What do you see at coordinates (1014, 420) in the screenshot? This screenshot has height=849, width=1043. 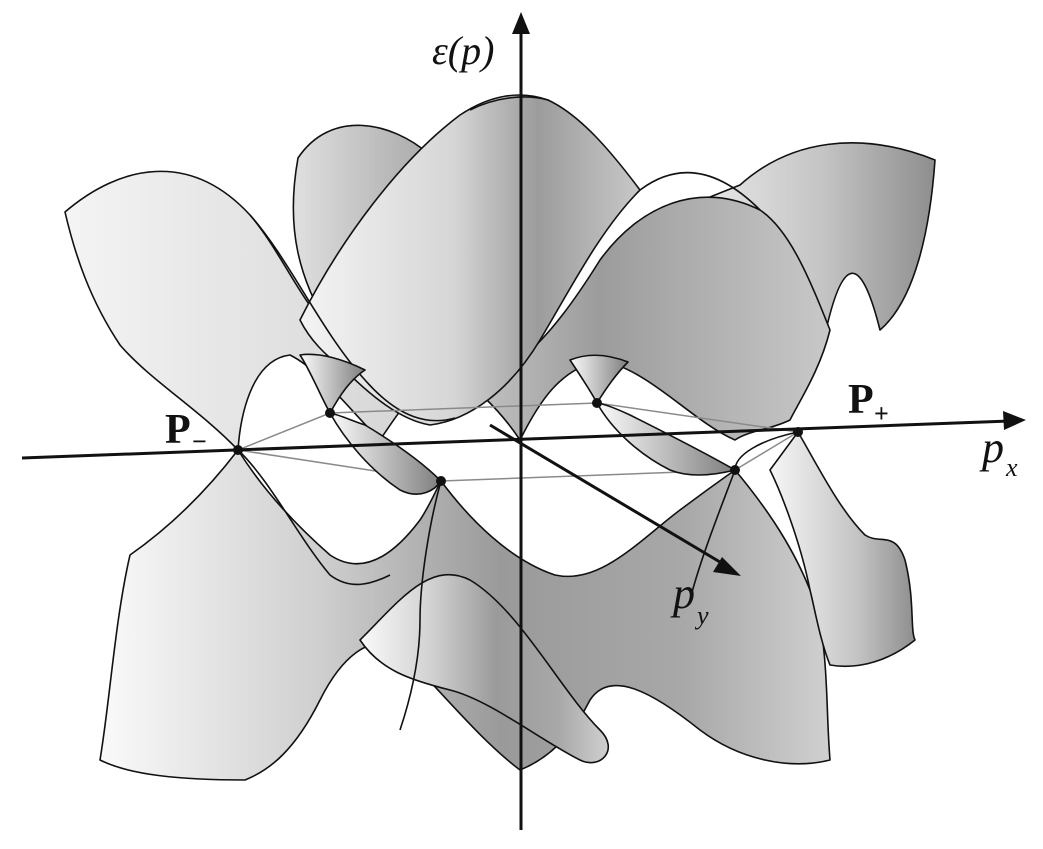 I see `px-axis-arrowhead` at bounding box center [1014, 420].